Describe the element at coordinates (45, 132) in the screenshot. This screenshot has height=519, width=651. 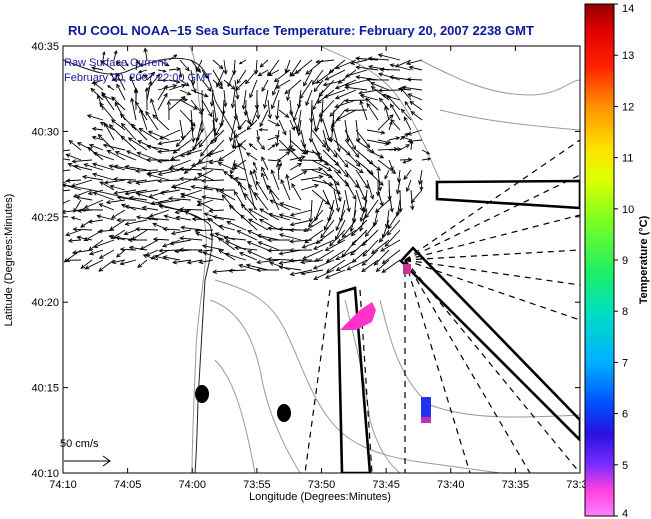
I see `y-tick-label: 40:30` at that location.